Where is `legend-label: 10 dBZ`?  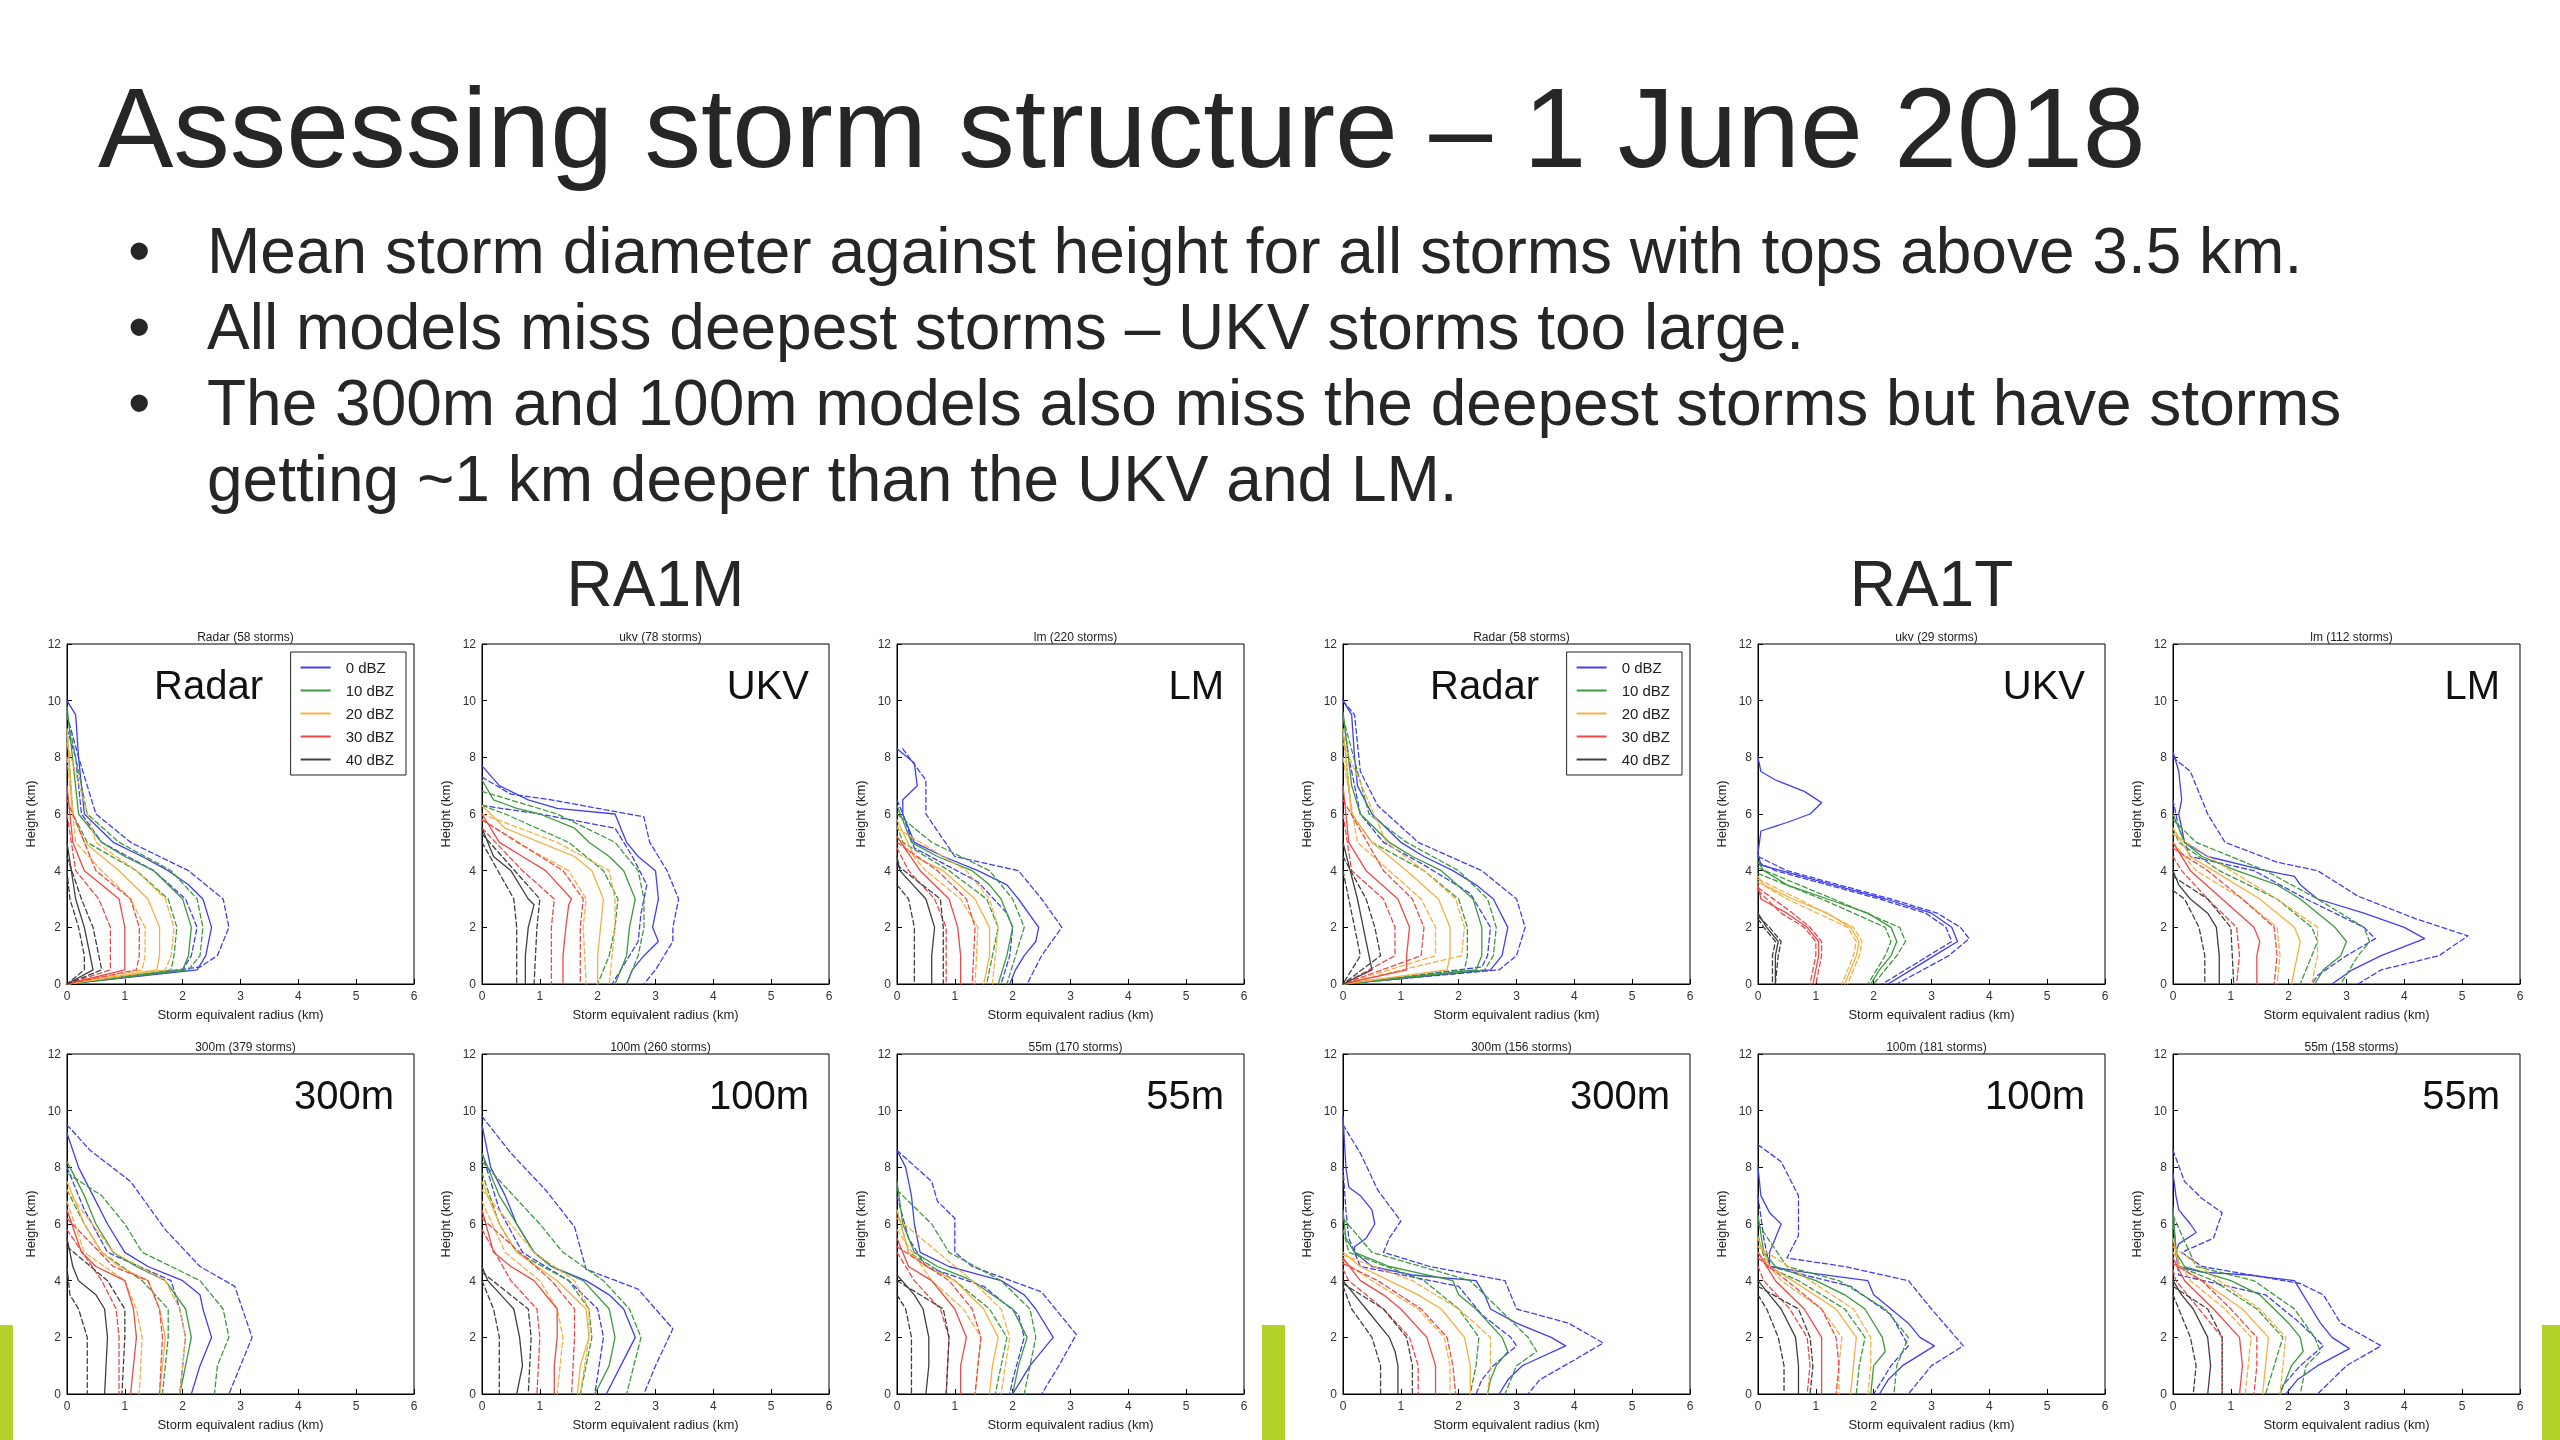
legend-label: 10 dBZ is located at coordinates (370, 690).